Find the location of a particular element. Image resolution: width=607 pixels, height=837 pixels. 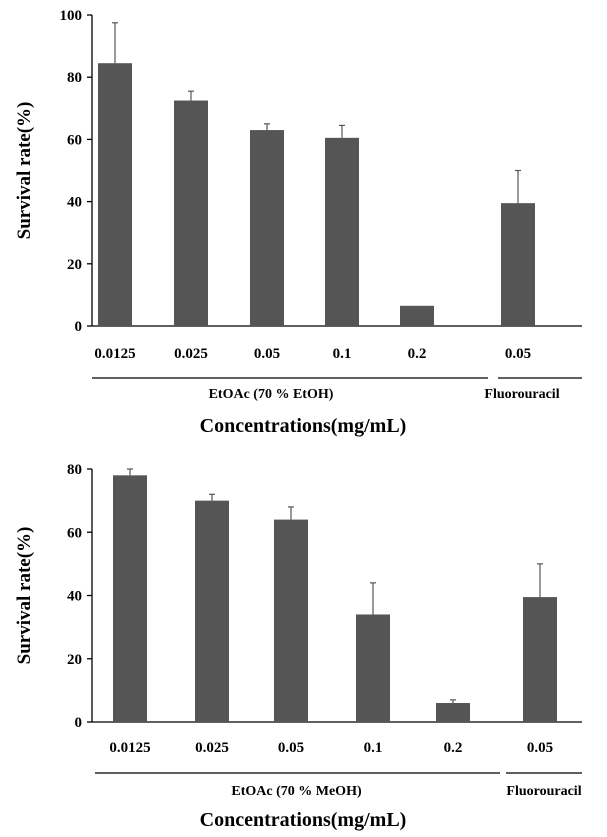

group-label: EtOAc (70 % EtOH) is located at coordinates (271, 394).